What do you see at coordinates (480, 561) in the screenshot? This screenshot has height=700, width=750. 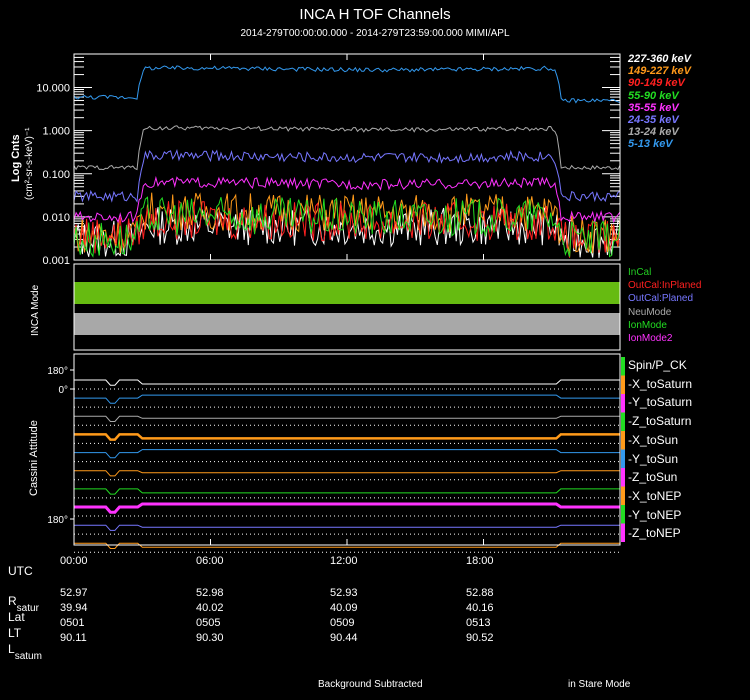 I see `eph-time: 18:00` at bounding box center [480, 561].